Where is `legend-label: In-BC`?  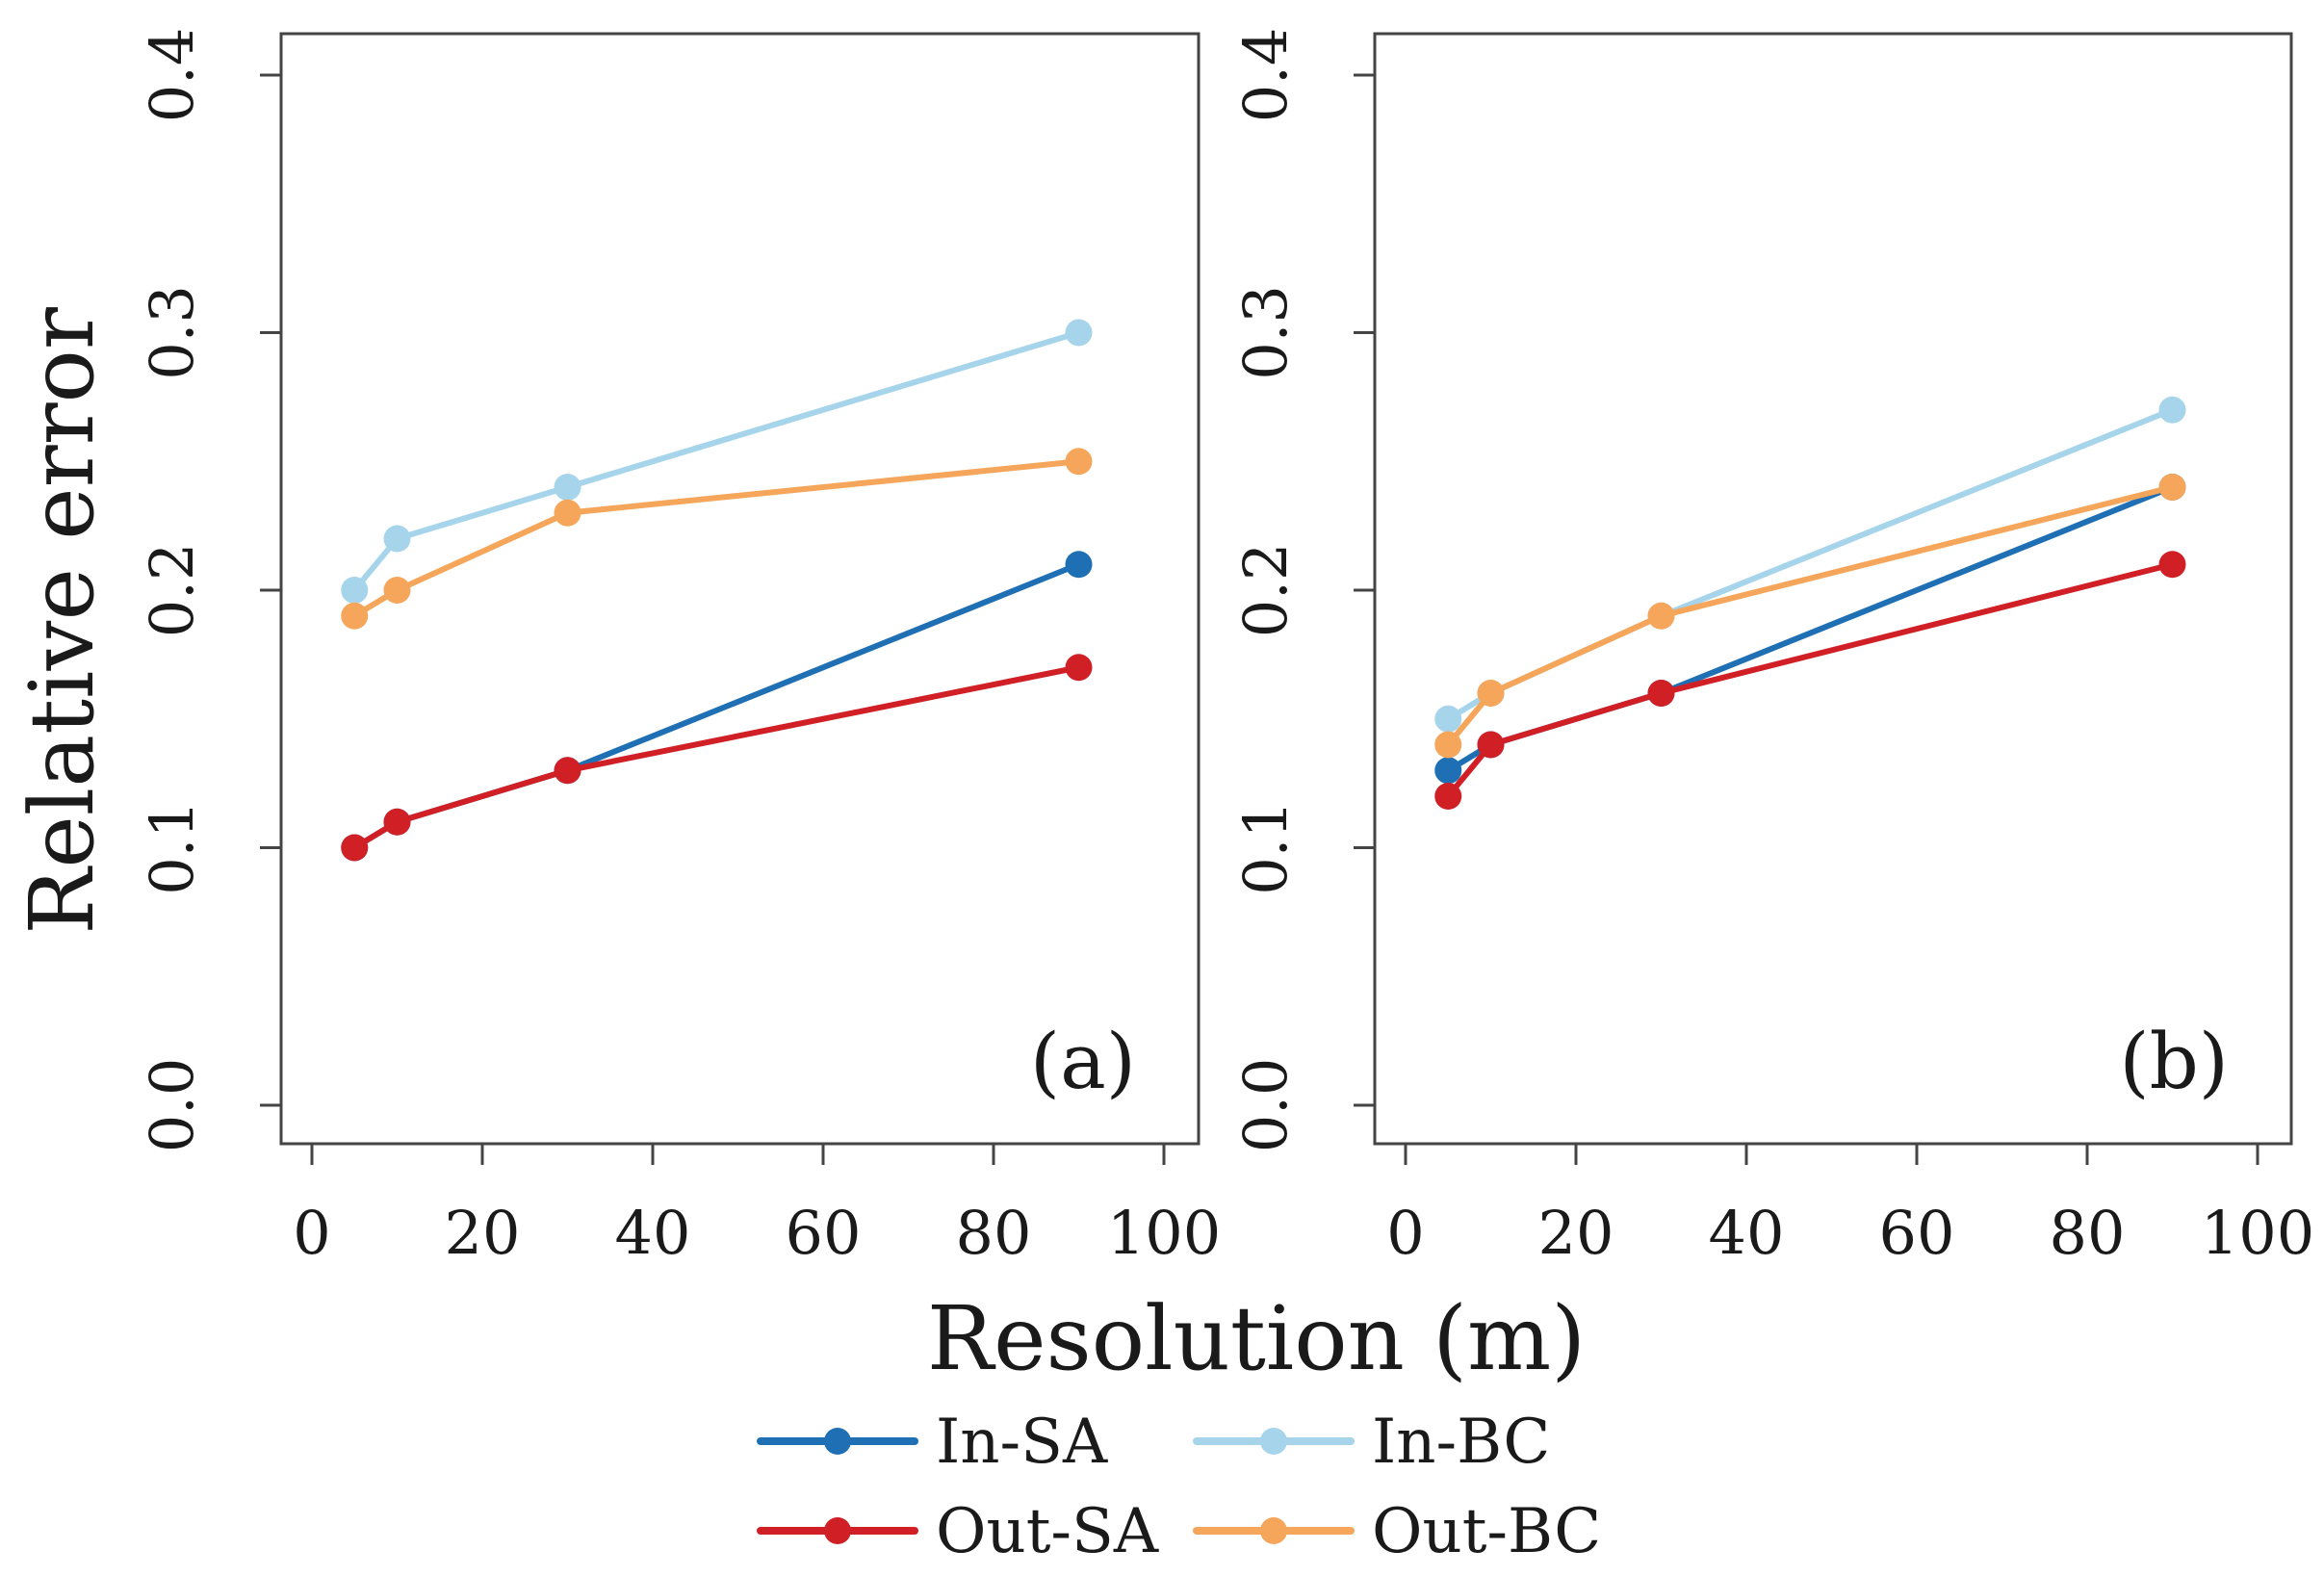 legend-label: In-BC is located at coordinates (1461, 1442).